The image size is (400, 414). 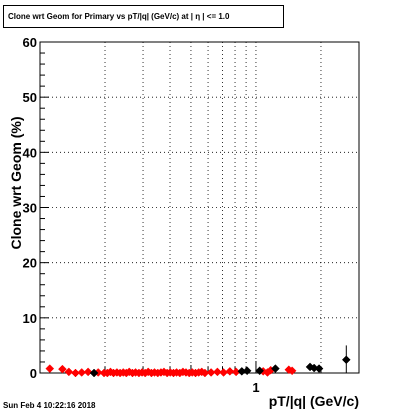 I want to click on x-axis-label: pT/|q| (GeV/c), so click(x=314, y=401).